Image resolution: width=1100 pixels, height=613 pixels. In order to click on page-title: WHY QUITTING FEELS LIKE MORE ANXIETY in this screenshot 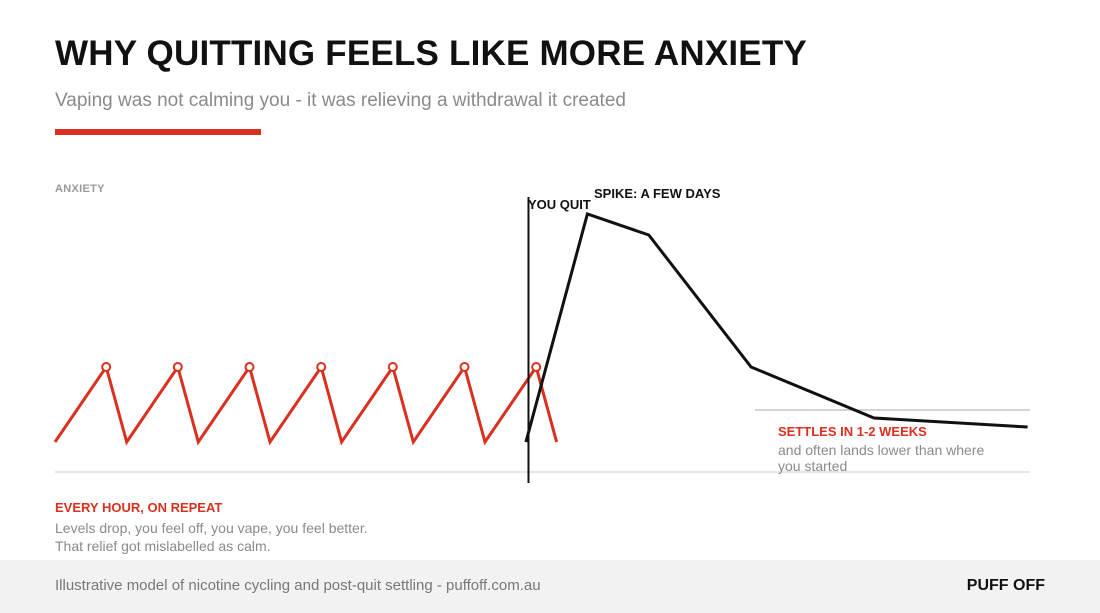, I will do `click(431, 53)`.